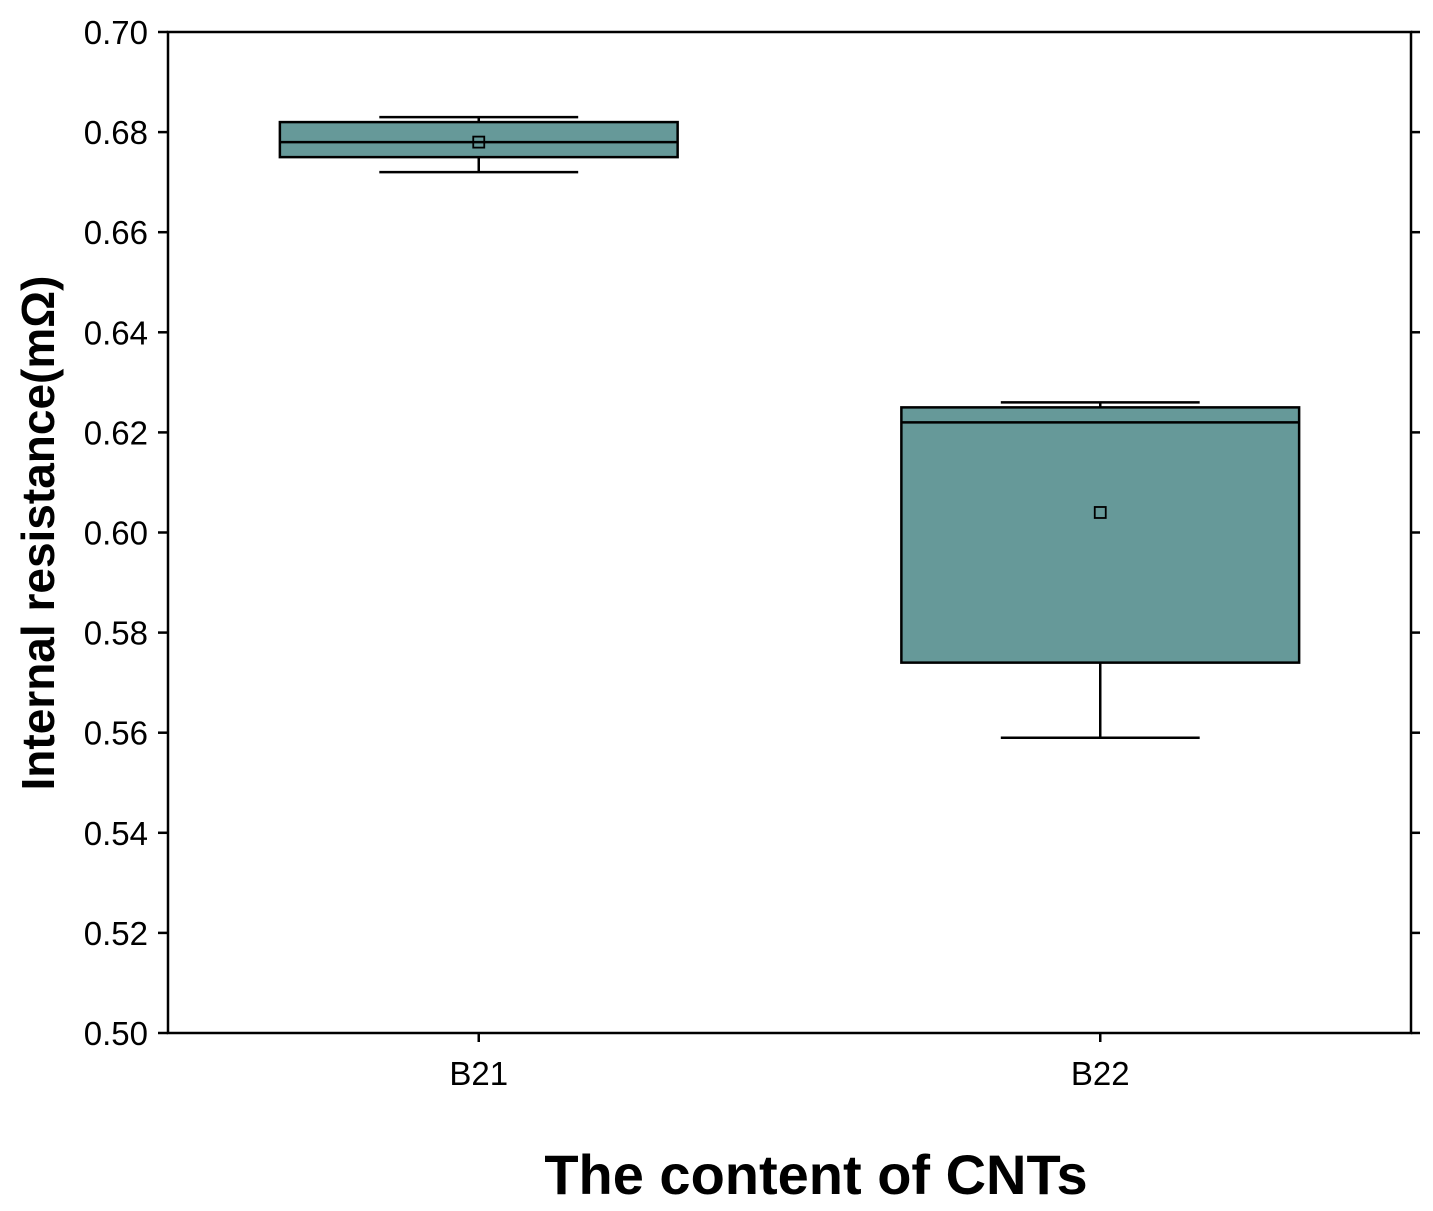 Image resolution: width=1433 pixels, height=1211 pixels. I want to click on y-axis-title: Internal resistance(mΩ), so click(38, 533).